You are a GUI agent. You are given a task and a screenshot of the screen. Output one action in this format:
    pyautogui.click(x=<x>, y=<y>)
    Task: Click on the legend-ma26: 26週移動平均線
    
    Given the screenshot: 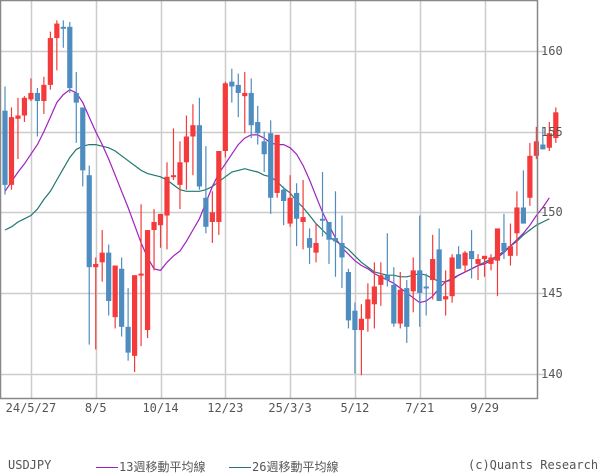 What is the action you would take?
    pyautogui.click(x=283, y=466)
    